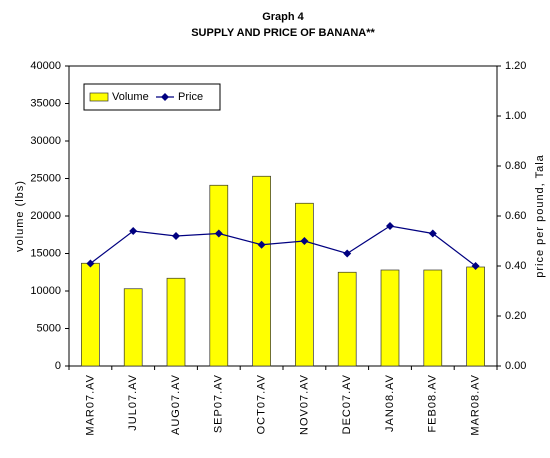 The image size is (550, 458). I want to click on y-tick-label: 25000, so click(45, 178).